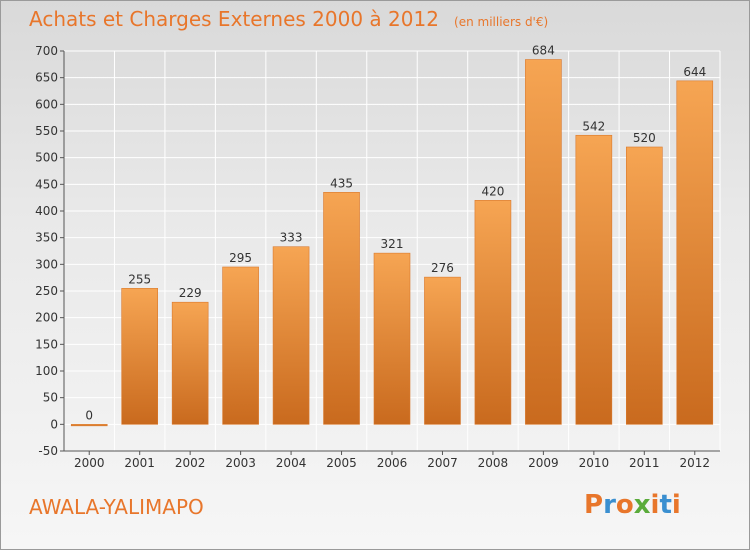 The width and height of the screenshot is (750, 550). I want to click on y-tick-label: -50, so click(48, 451).